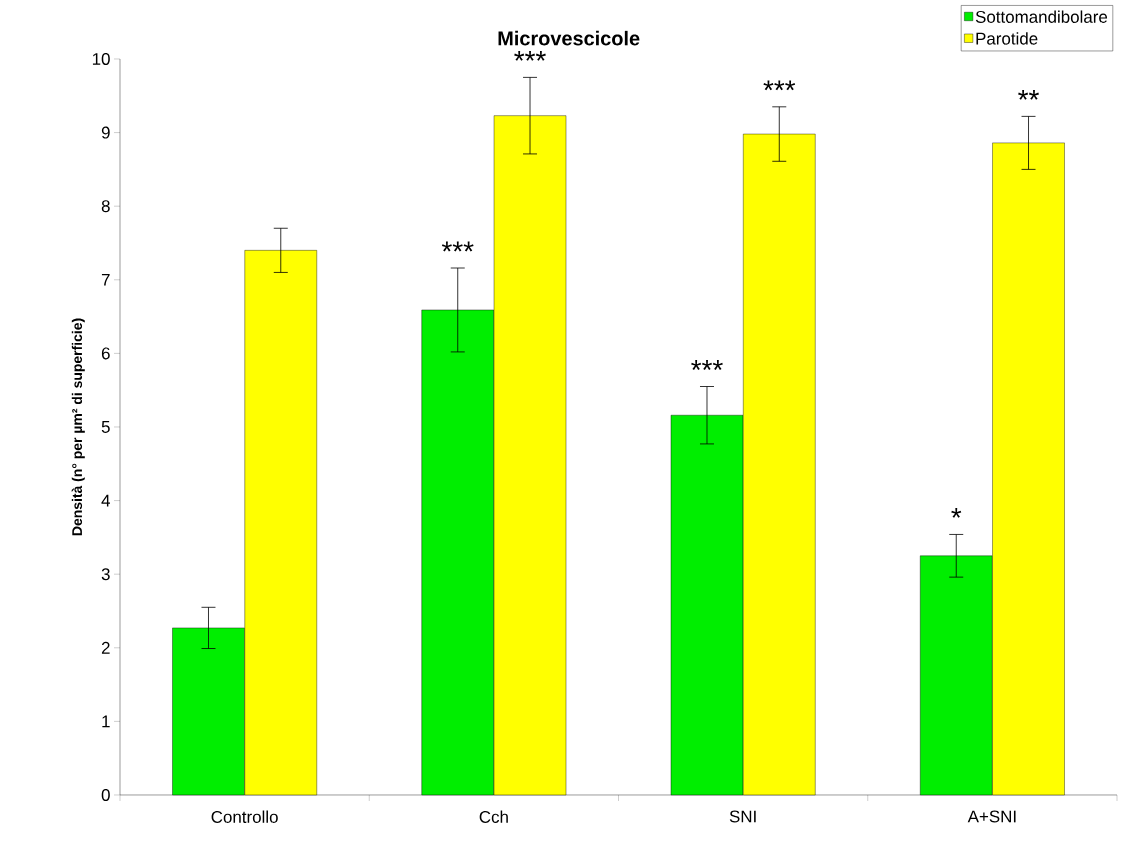 This screenshot has width=1127, height=855. What do you see at coordinates (105, 427) in the screenshot?
I see `y-tick-label: 5` at bounding box center [105, 427].